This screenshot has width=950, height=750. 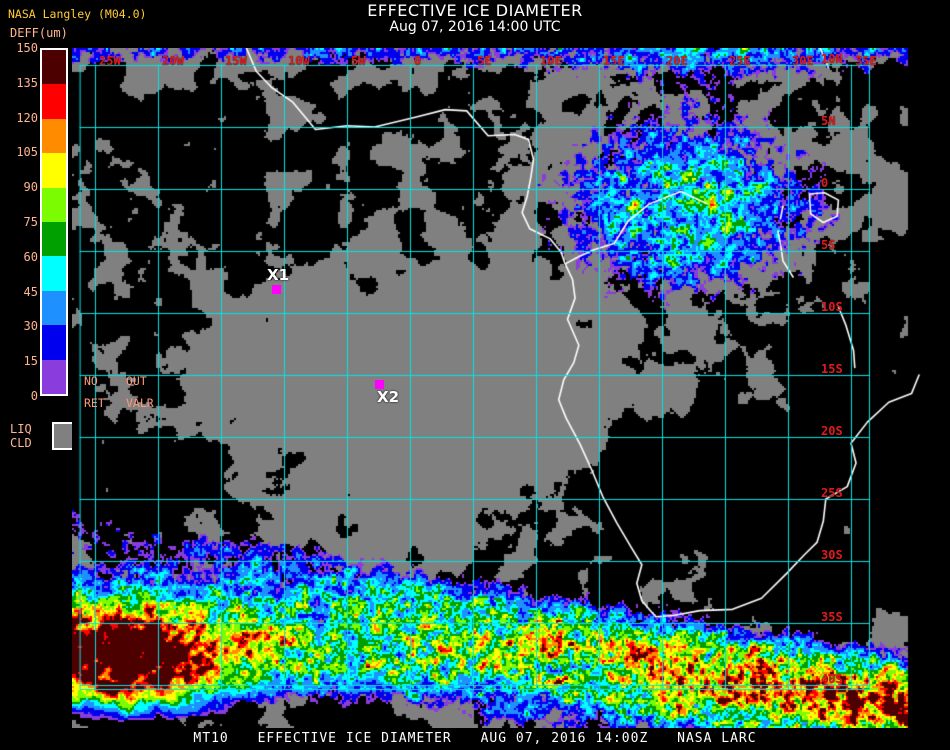 What do you see at coordinates (30, 361) in the screenshot?
I see `colorbar-tick-15: 15` at bounding box center [30, 361].